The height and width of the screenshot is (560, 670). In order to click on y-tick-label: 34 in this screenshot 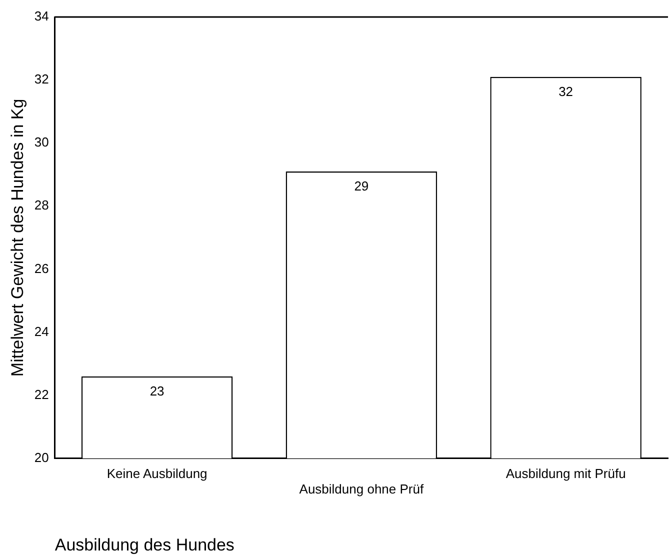, I will do `click(41, 16)`.